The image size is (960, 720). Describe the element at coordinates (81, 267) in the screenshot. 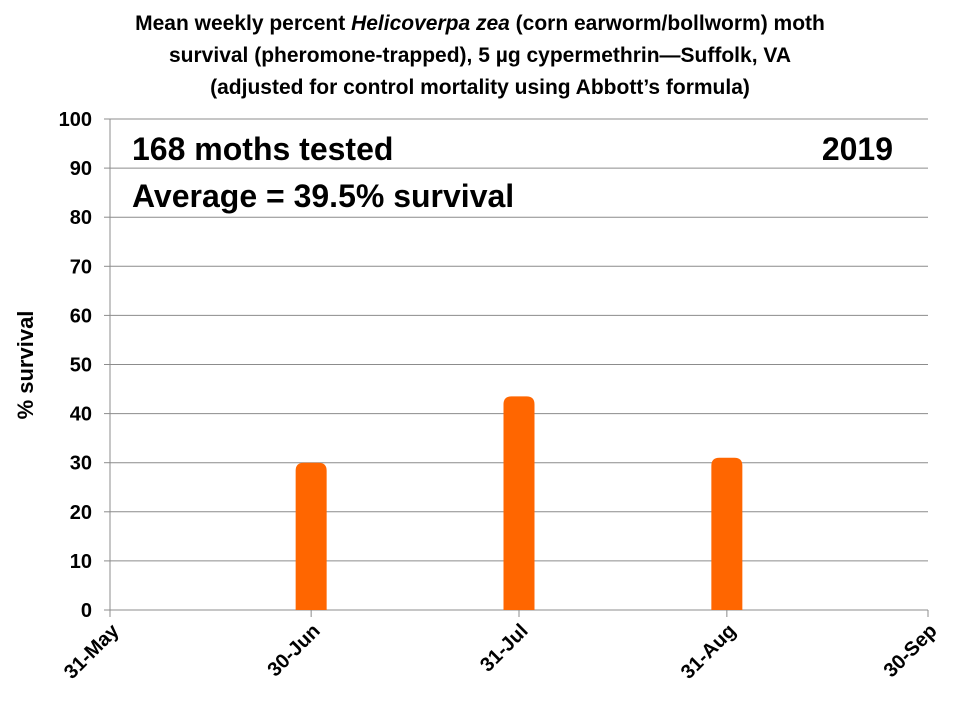

I see `y-tick-label: 70` at that location.